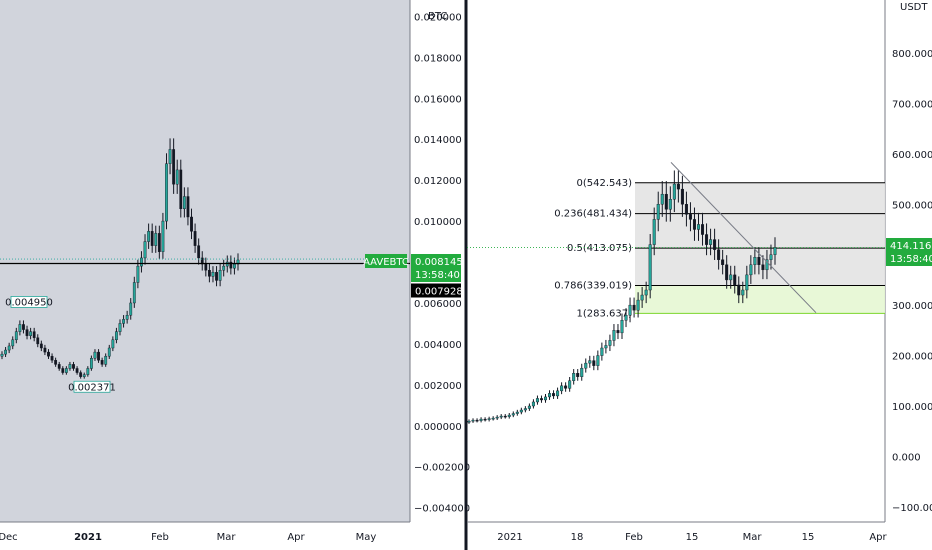  What do you see at coordinates (438, 99) in the screenshot?
I see `left-y-tick-label: 0.016000` at bounding box center [438, 99].